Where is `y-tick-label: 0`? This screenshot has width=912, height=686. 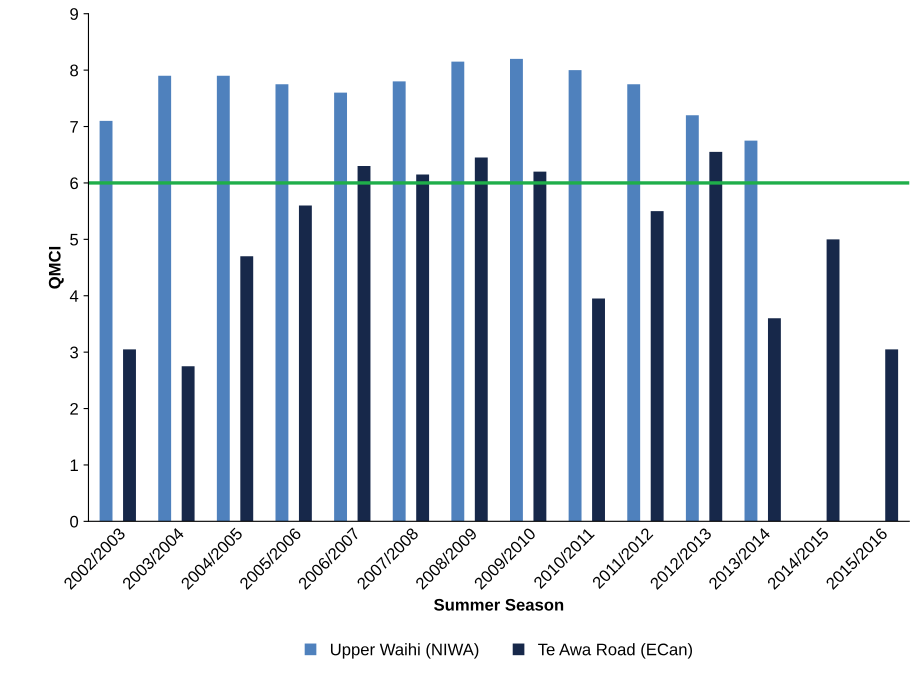 y-tick-label: 0 is located at coordinates (74, 522).